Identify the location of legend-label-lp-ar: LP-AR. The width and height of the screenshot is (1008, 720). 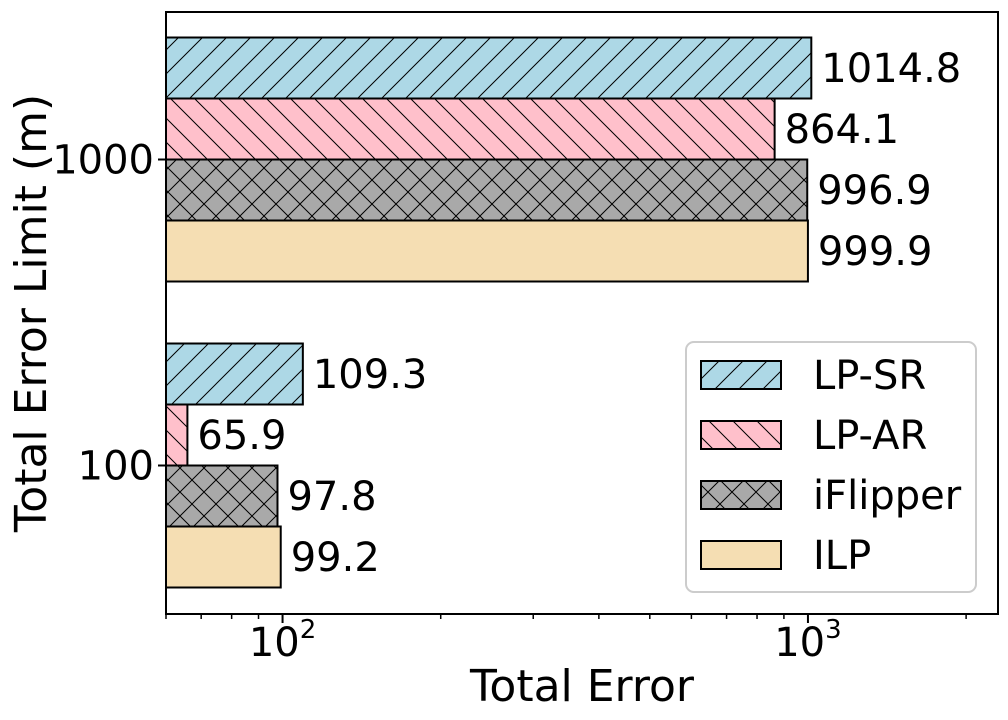
(870, 436).